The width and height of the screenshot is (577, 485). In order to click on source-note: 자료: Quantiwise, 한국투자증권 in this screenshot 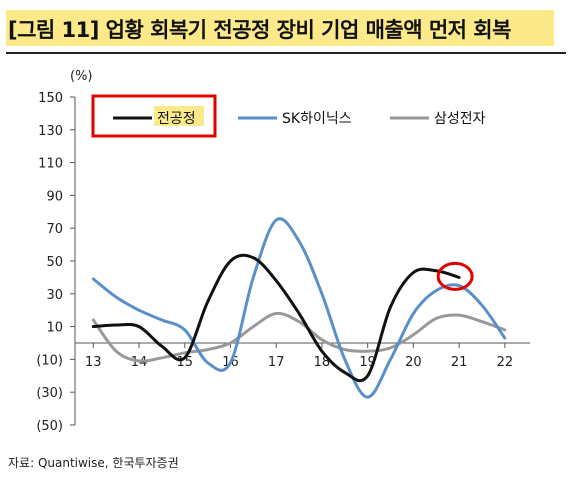, I will do `click(93, 463)`.